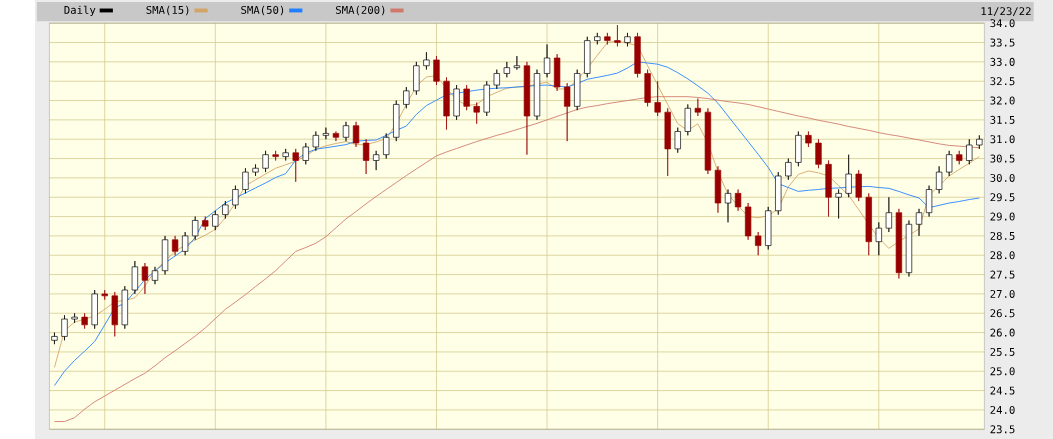 The width and height of the screenshot is (1053, 439). I want to click on y-tick-label: 34.0, so click(1002, 23).